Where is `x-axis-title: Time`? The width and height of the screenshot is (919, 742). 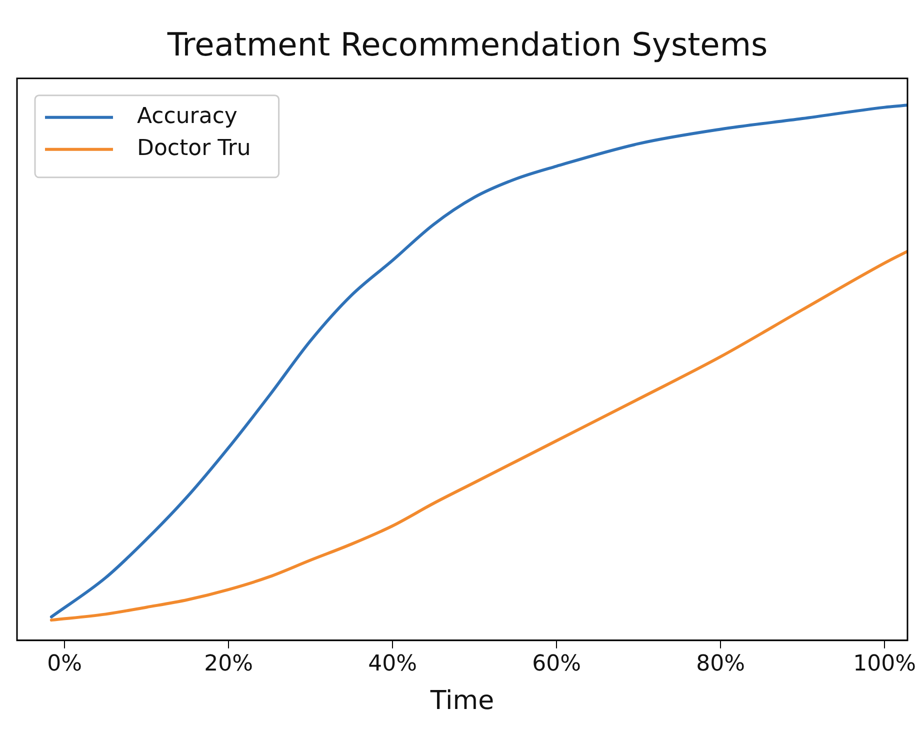 x-axis-title: Time is located at coordinates (461, 701).